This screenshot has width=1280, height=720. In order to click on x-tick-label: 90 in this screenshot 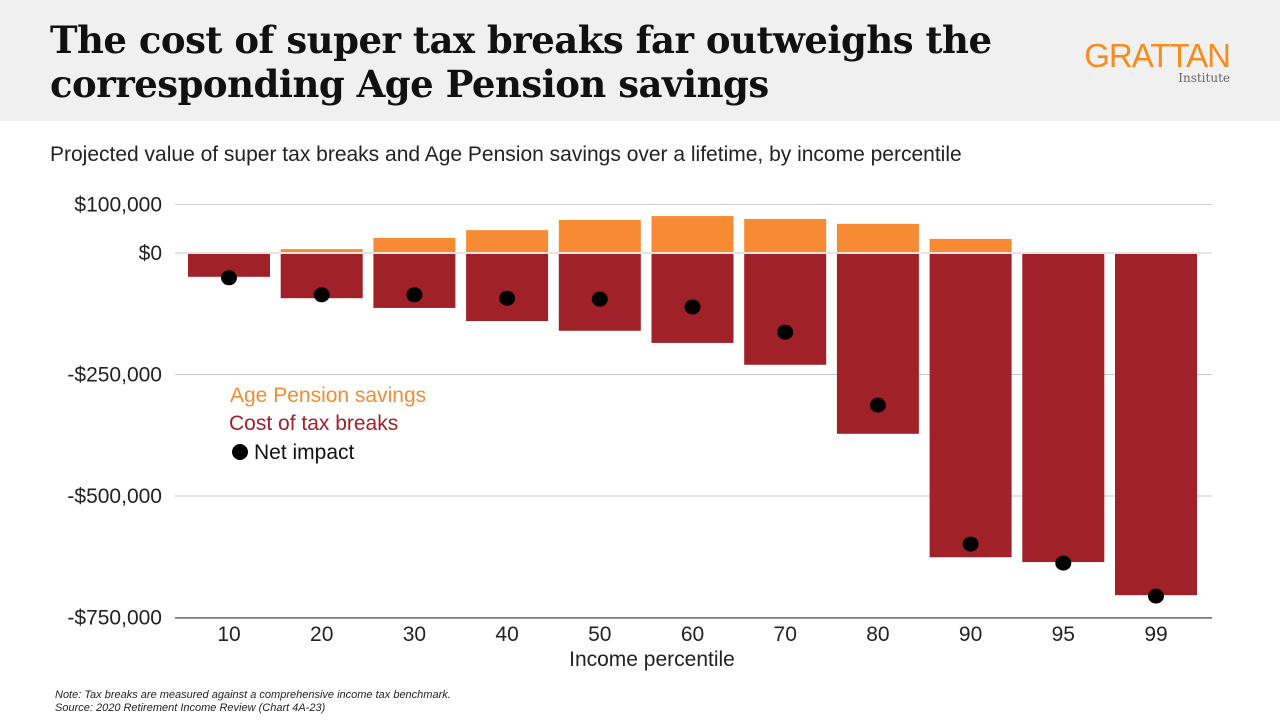, I will do `click(970, 634)`.